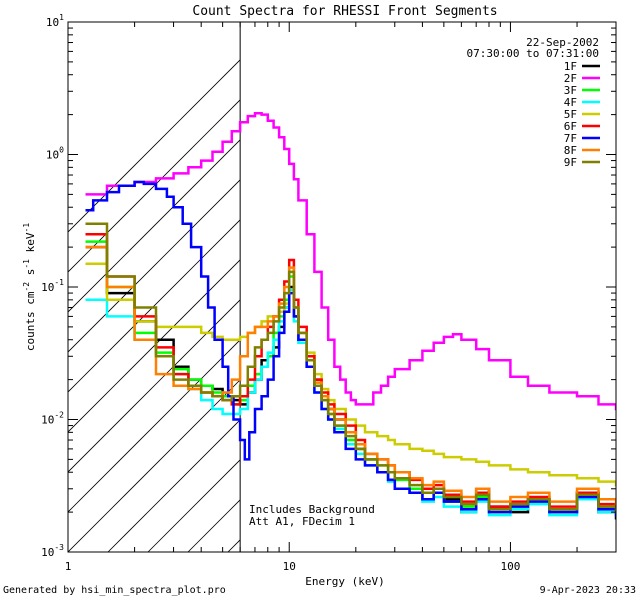  I want to click on x-axis-label: Energy (keV), so click(344, 581).